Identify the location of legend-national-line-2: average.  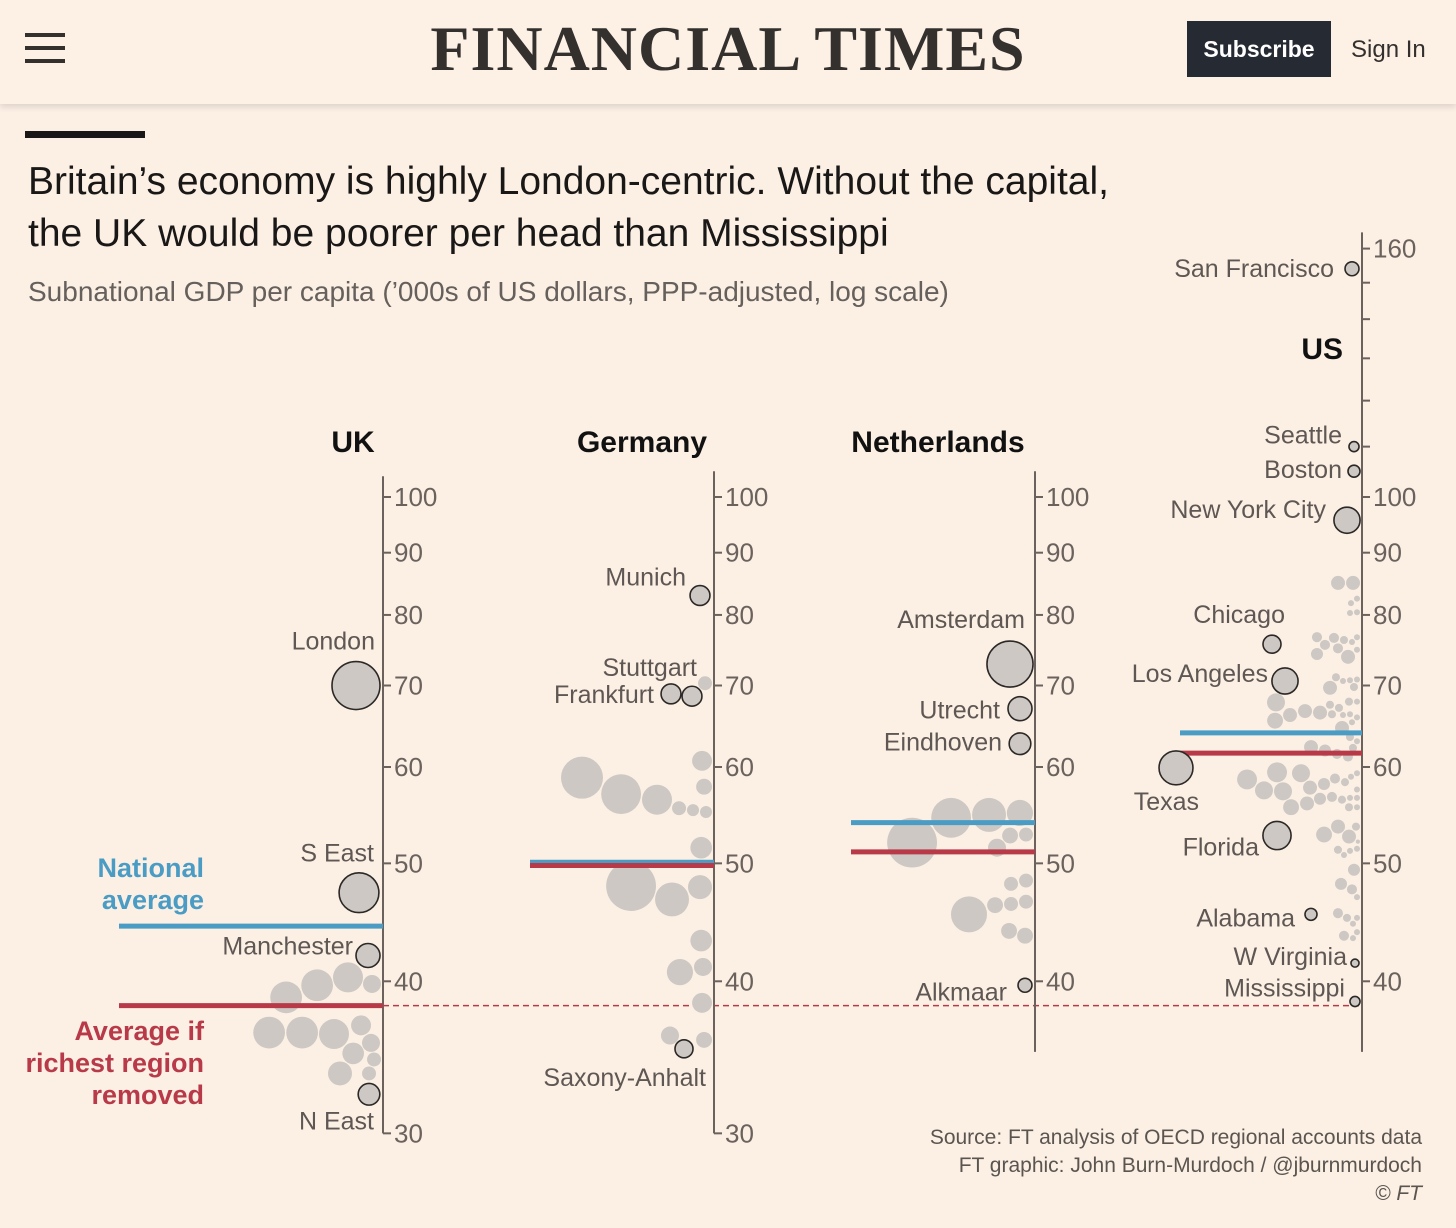
(153, 900).